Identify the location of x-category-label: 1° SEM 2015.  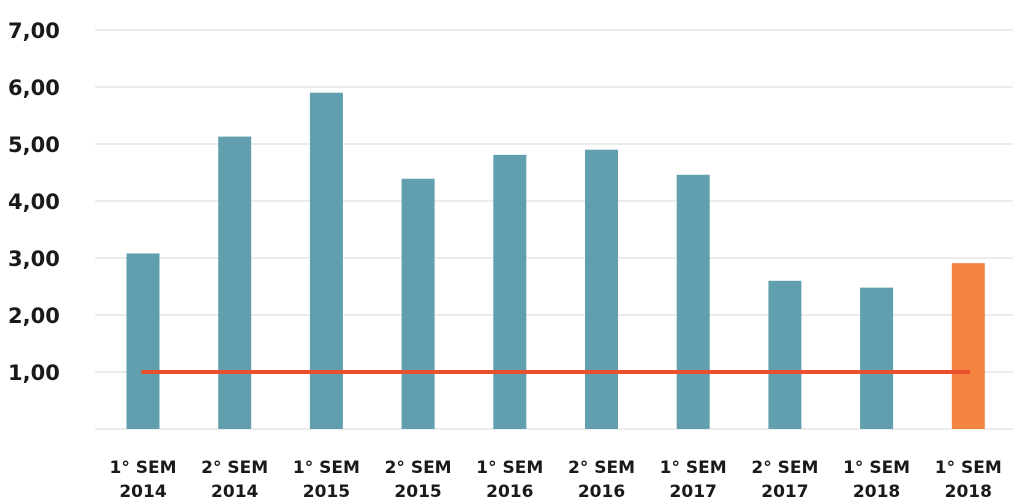
(326, 480).